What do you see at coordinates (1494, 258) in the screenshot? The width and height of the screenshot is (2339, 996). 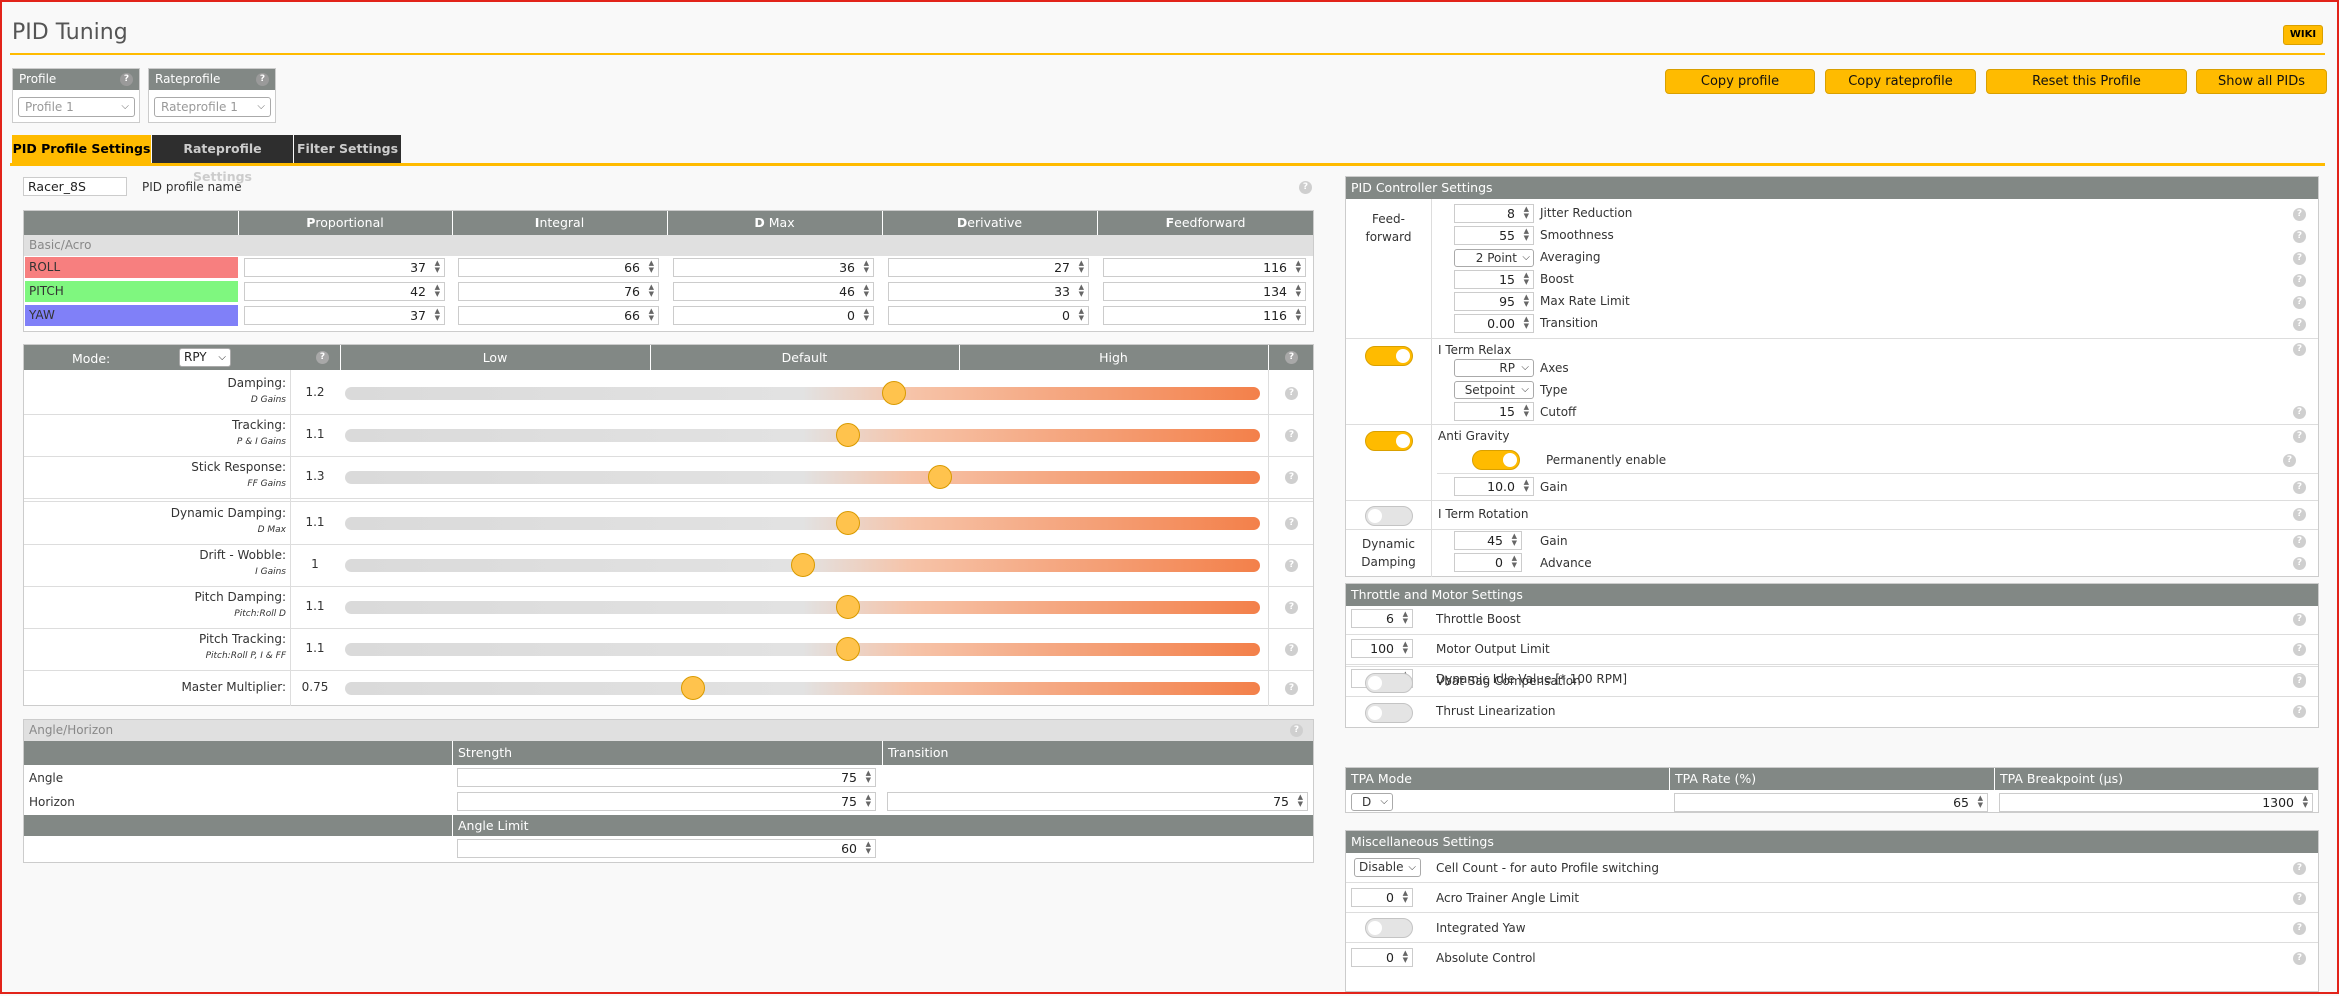 I see `averaging-select: 2 Point ⌵` at bounding box center [1494, 258].